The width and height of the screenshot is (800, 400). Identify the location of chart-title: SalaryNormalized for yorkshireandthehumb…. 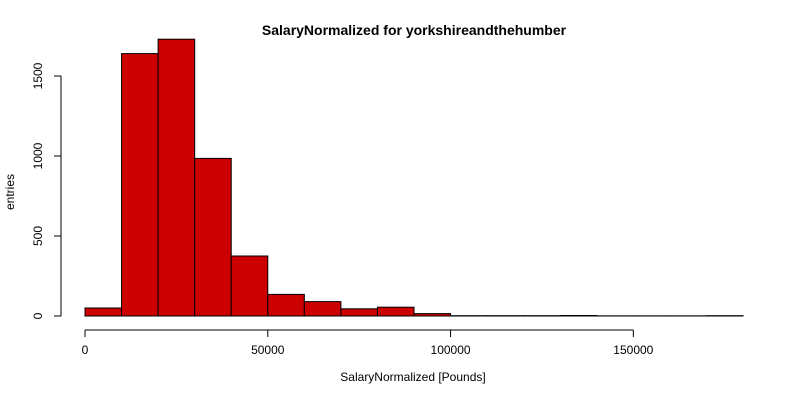
(414, 30).